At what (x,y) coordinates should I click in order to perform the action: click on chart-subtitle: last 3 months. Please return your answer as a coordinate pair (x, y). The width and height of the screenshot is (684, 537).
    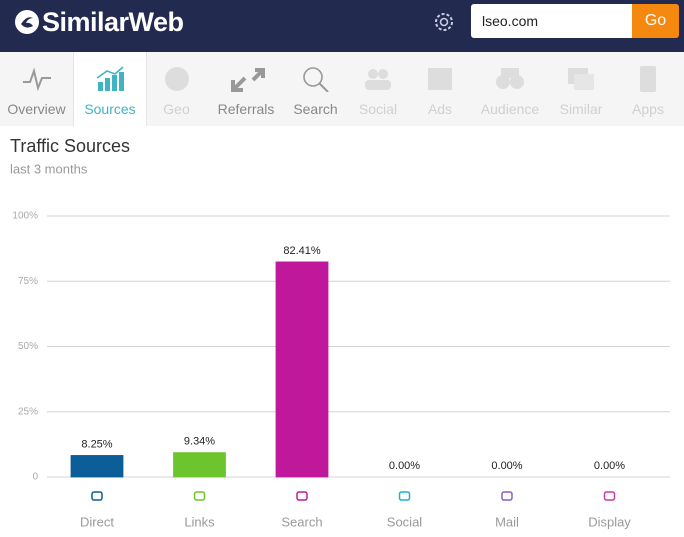
    Looking at the image, I should click on (49, 168).